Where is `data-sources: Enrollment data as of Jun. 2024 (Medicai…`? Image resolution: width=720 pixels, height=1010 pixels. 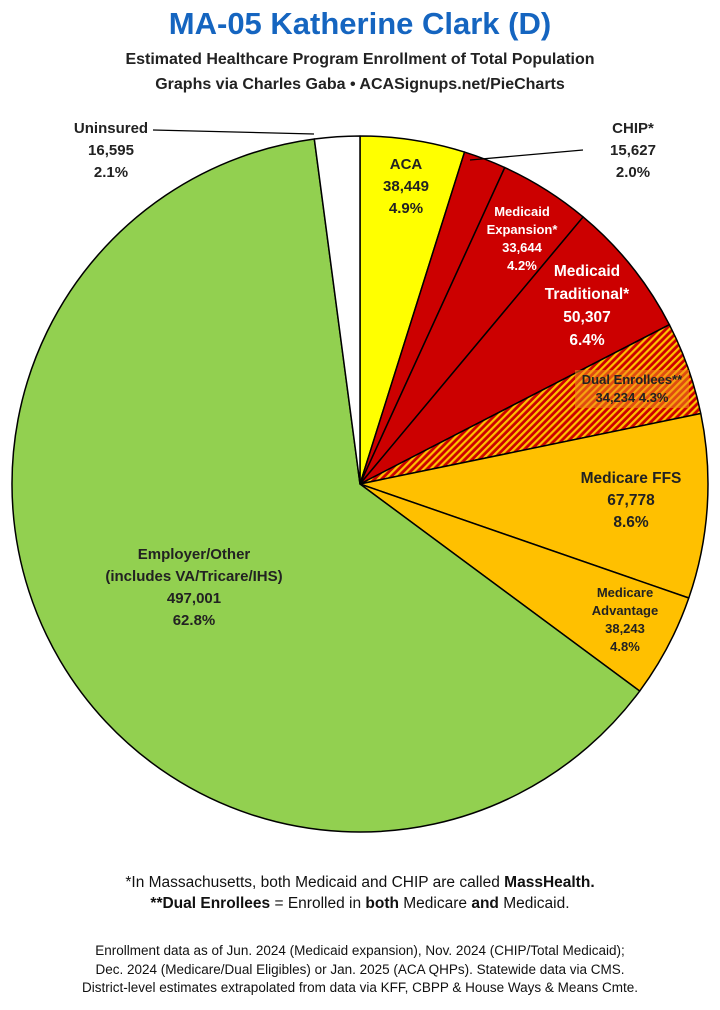
data-sources: Enrollment data as of Jun. 2024 (Medicai… is located at coordinates (360, 970).